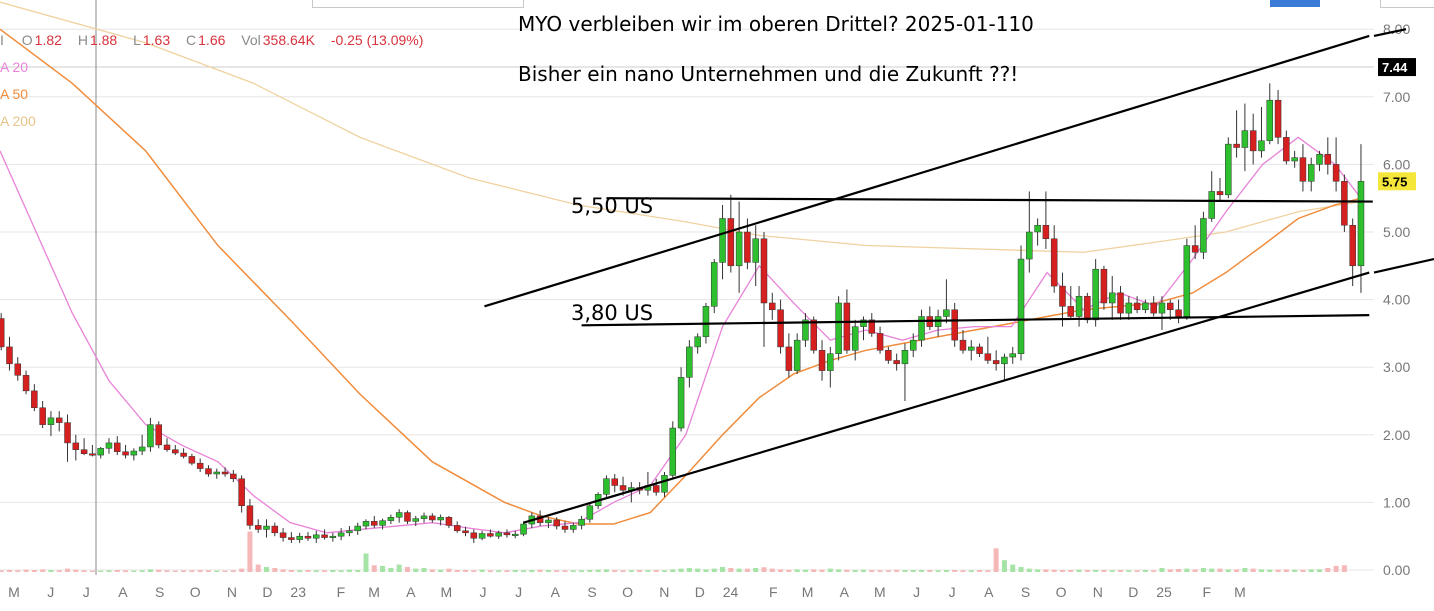  What do you see at coordinates (377, 40) in the screenshot?
I see `ohlc-change: -0.25 (13.09%)` at bounding box center [377, 40].